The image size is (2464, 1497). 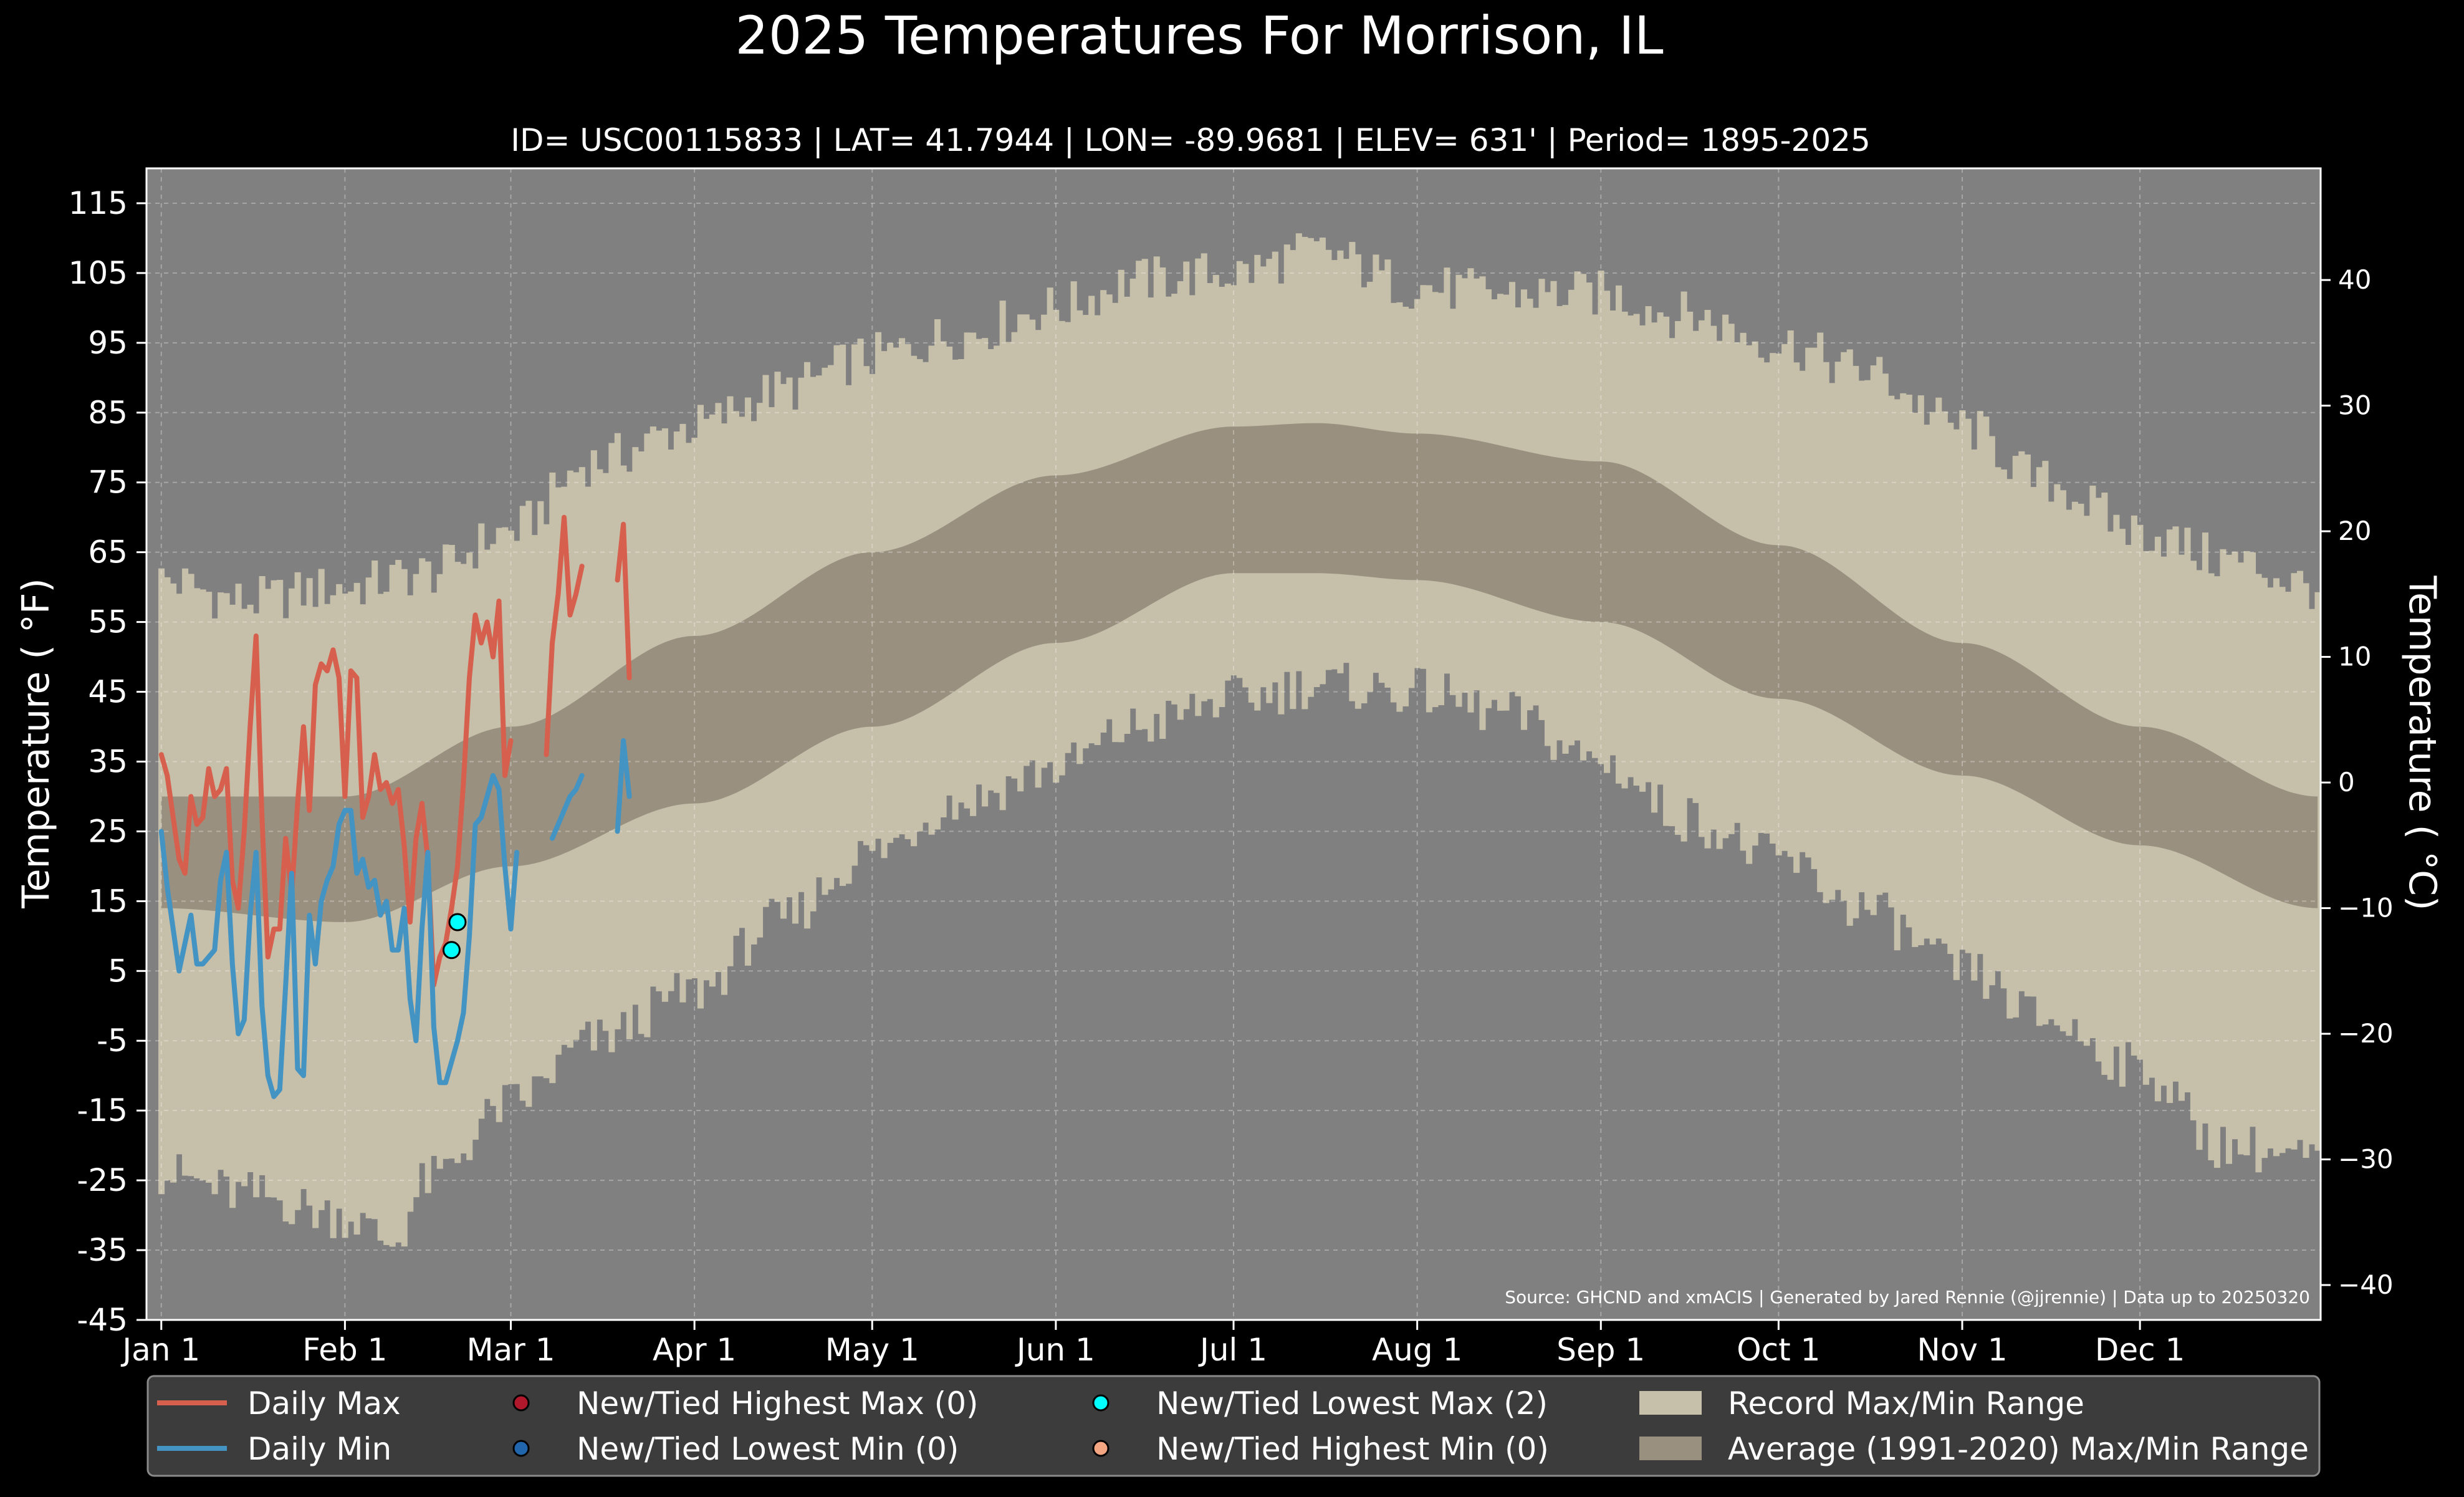 I want to click on legend-box, so click(x=1233, y=1426).